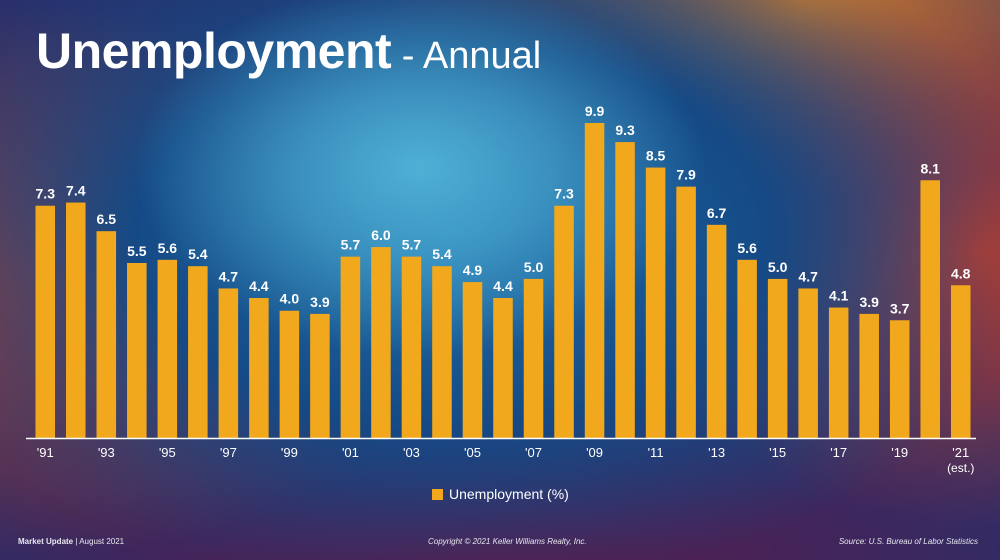 Image resolution: width=1000 pixels, height=560 pixels. What do you see at coordinates (777, 452) in the screenshot?
I see `tick-label-2015: '15` at bounding box center [777, 452].